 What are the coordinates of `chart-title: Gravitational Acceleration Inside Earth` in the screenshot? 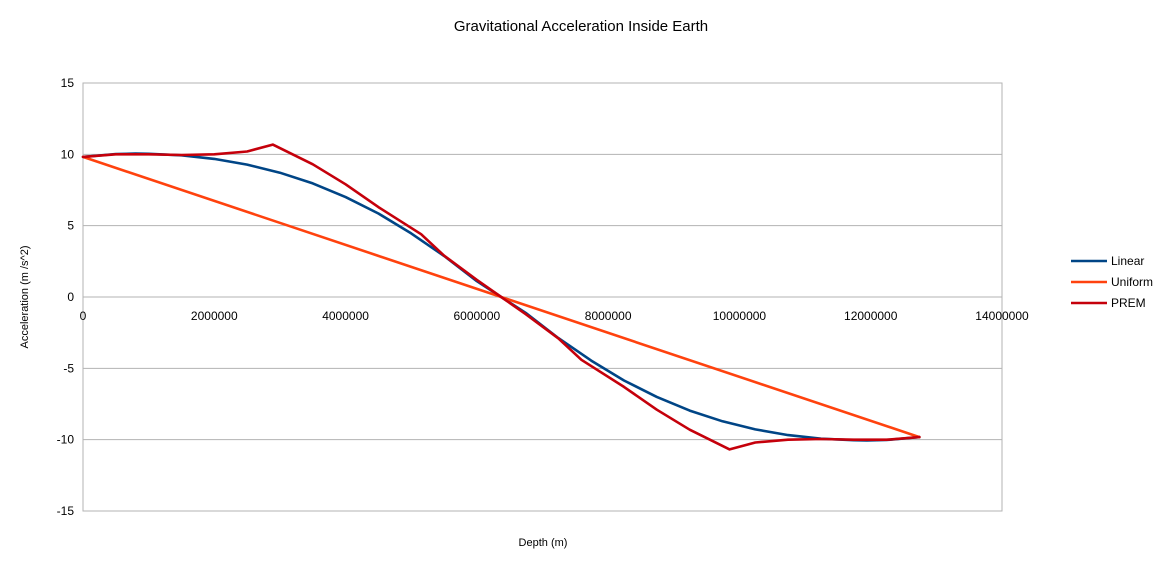 It's located at (581, 26).